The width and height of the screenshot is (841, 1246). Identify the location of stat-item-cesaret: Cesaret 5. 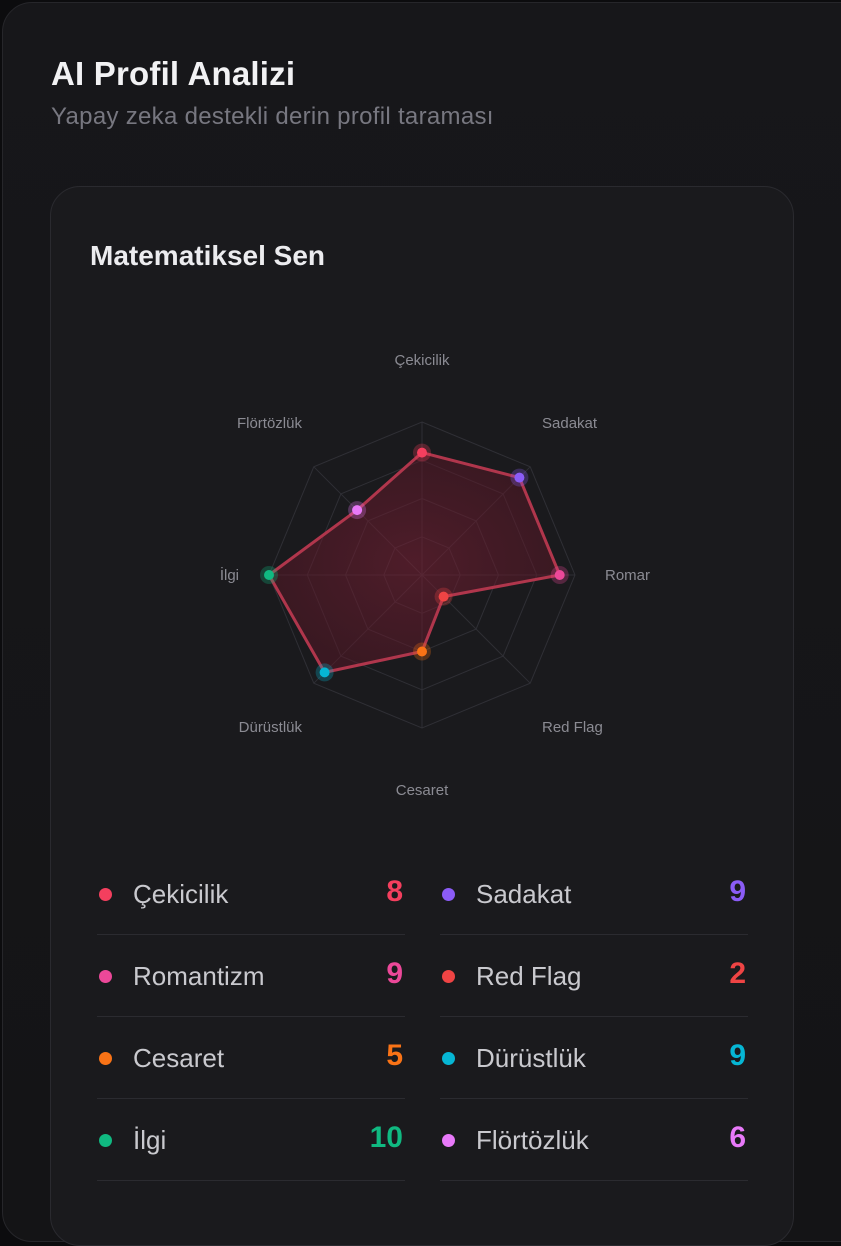
(251, 1058).